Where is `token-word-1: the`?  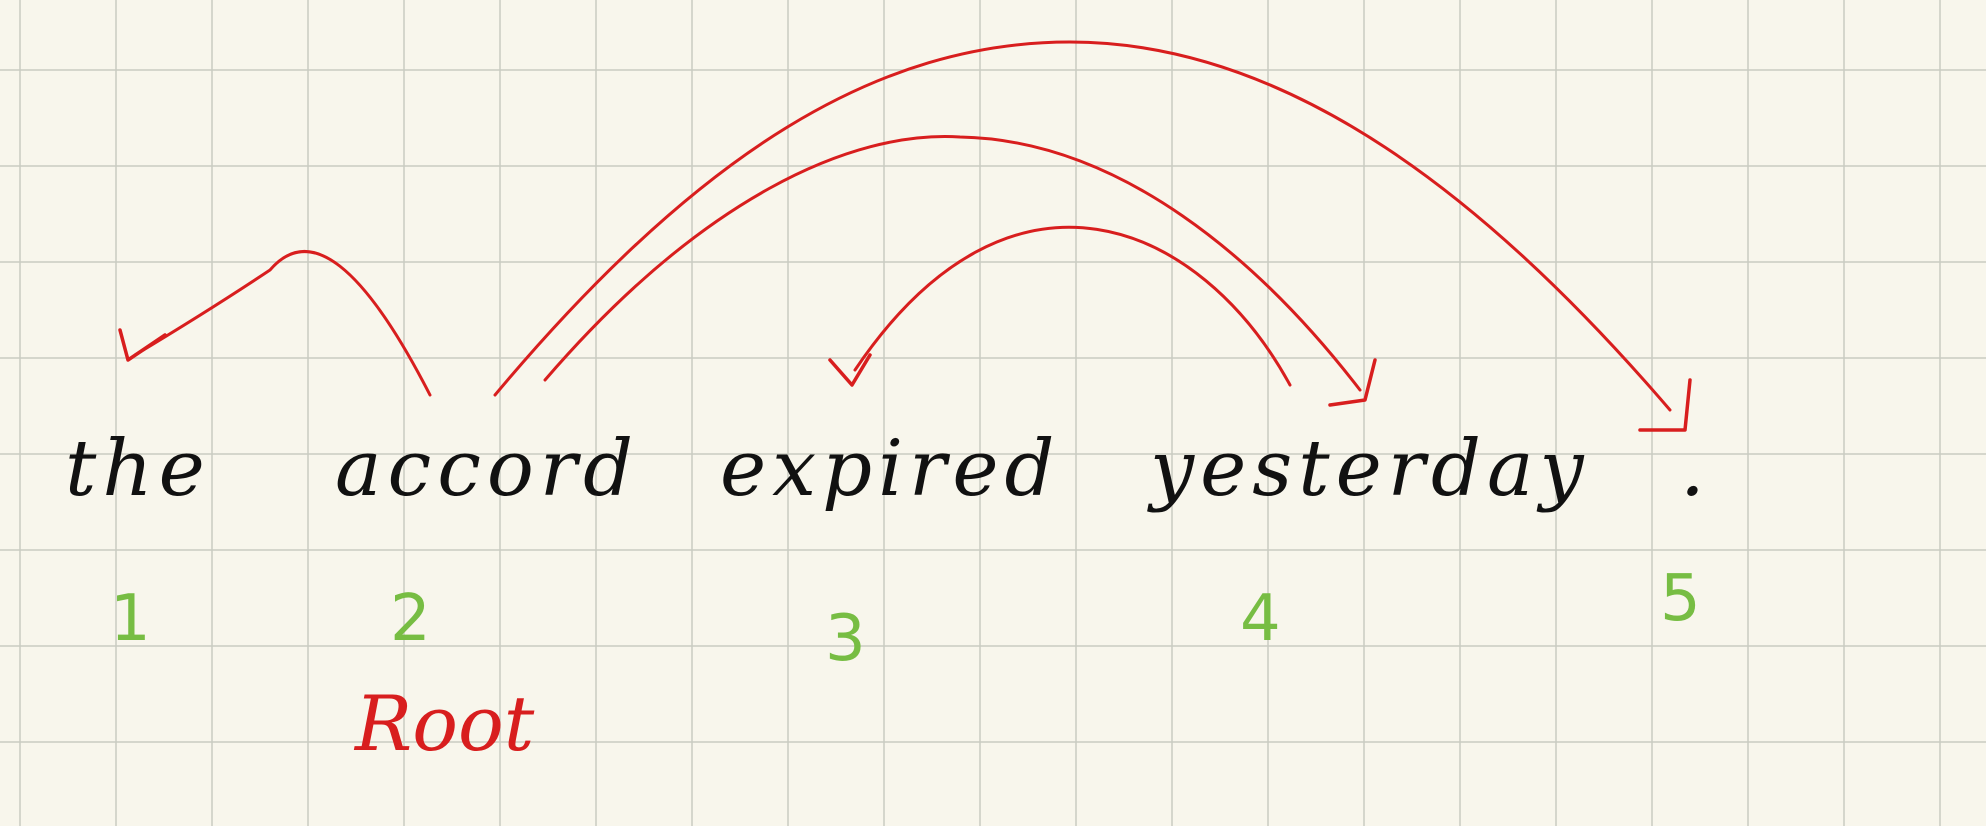
token-word-1: the is located at coordinates (138, 469).